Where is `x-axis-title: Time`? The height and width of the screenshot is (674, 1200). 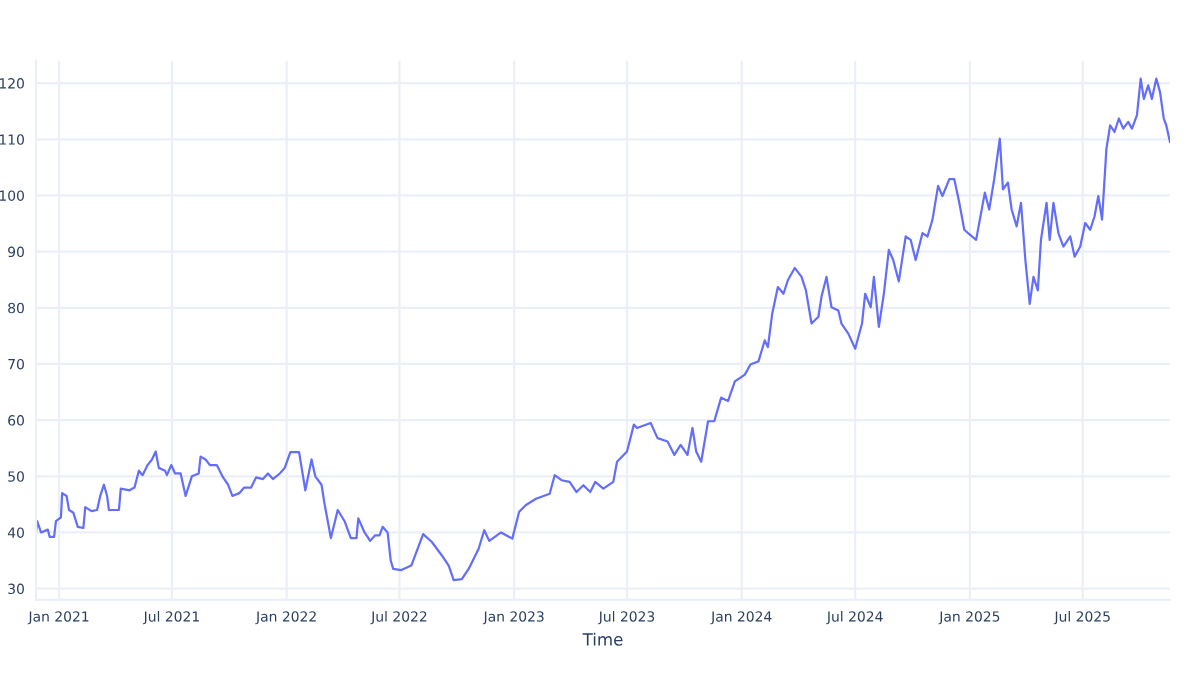 x-axis-title: Time is located at coordinates (602, 639).